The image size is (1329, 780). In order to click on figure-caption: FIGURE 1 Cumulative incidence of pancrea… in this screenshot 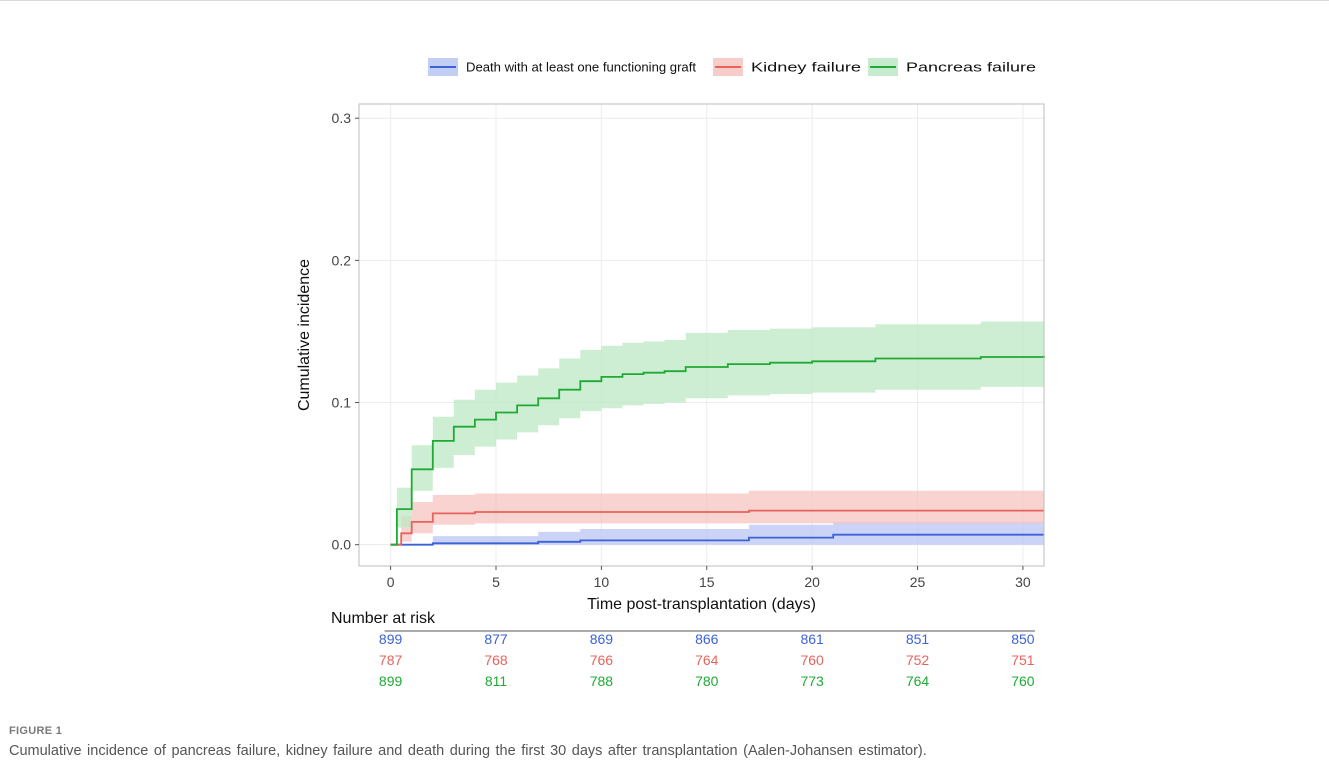, I will do `click(659, 742)`.